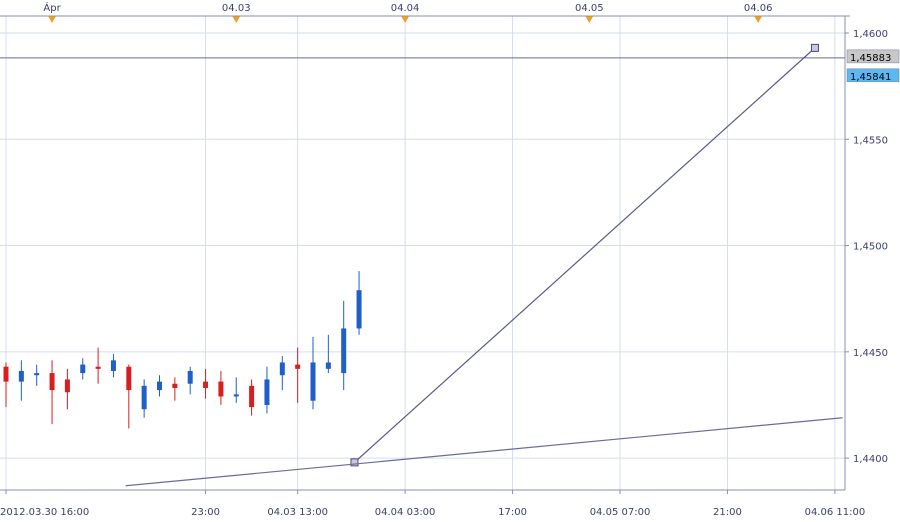  I want to click on price-badge-text: 1,45841, so click(870, 77).